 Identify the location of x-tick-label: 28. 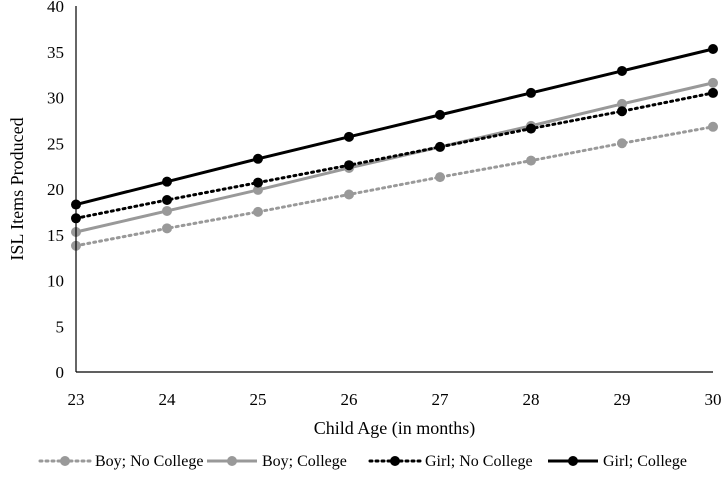
(531, 399).